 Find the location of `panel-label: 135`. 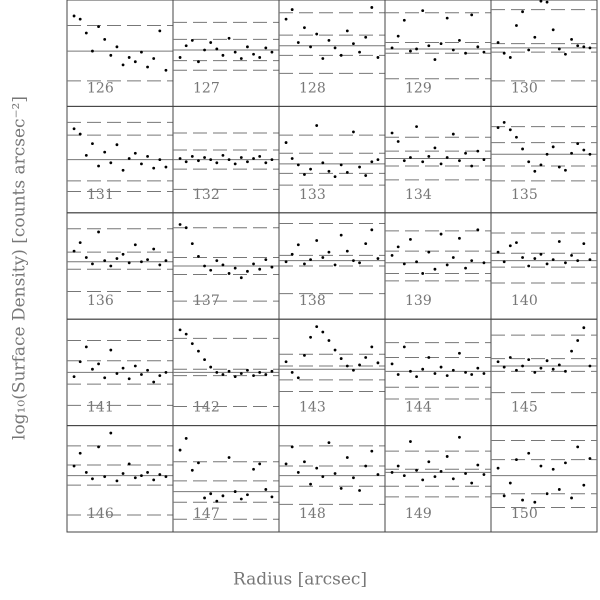

panel-label: 135 is located at coordinates (524, 195).